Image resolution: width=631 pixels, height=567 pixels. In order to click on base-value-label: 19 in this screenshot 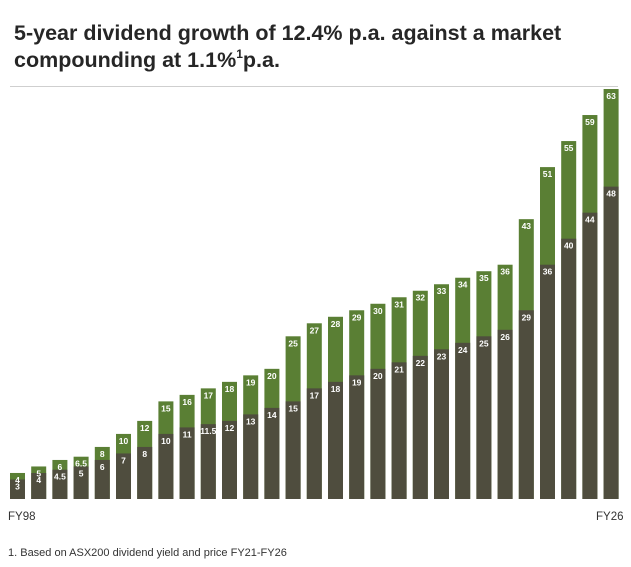, I will do `click(357, 382)`.